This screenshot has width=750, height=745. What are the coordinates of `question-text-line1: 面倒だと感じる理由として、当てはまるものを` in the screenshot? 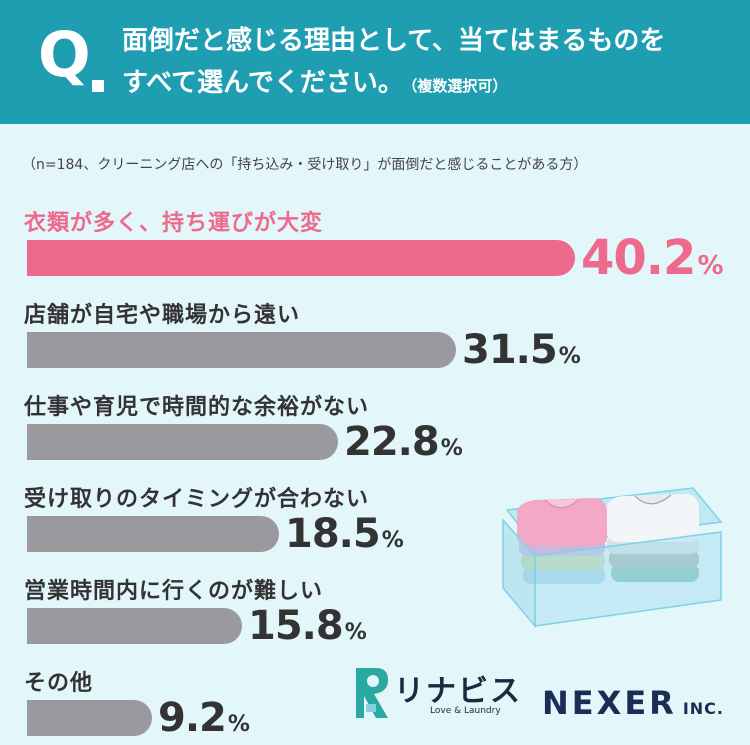 It's located at (394, 41).